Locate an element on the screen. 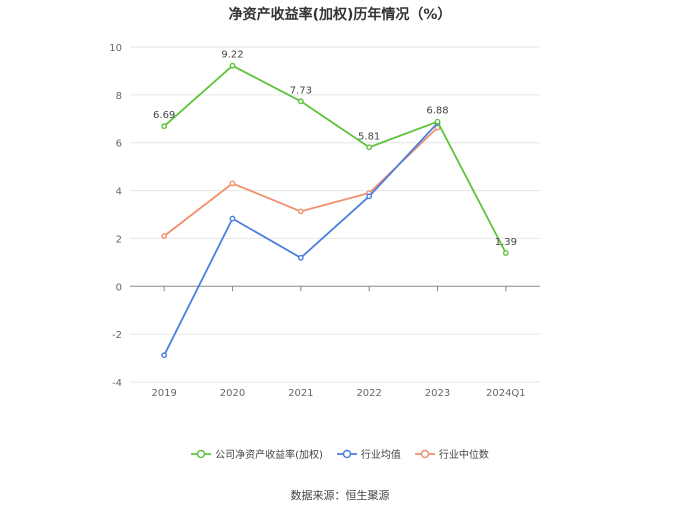 This screenshot has width=680, height=509. x-tick-label: 2022 is located at coordinates (368, 393).